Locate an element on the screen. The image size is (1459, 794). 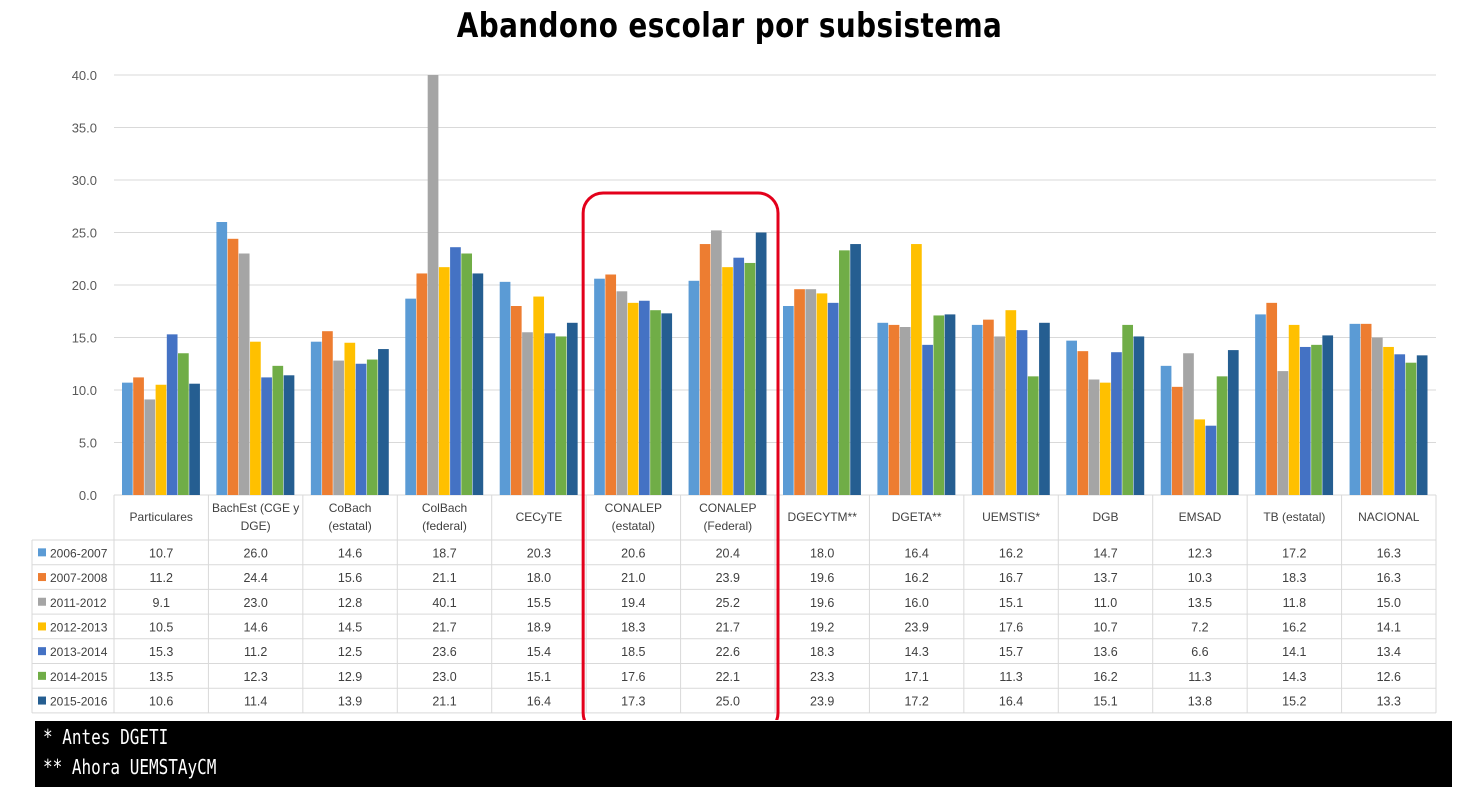
bar-2013-2014-uemstis is located at coordinates (1022, 412).